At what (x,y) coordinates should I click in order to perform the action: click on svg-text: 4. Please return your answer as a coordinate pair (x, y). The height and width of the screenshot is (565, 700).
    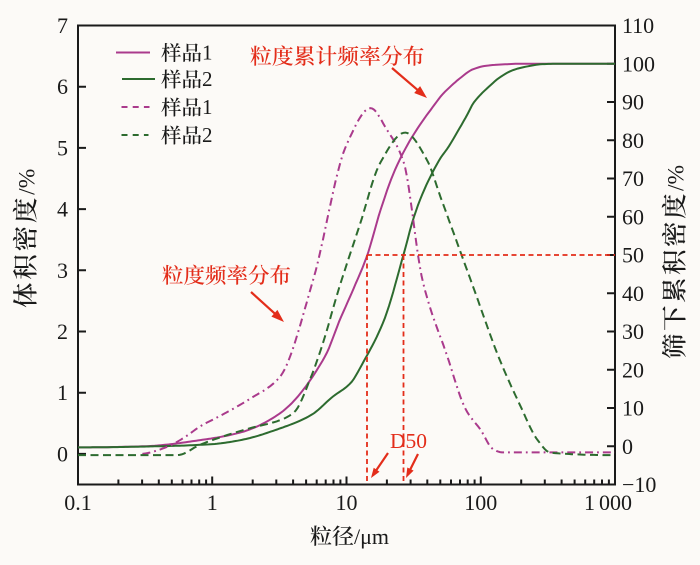
    Looking at the image, I should click on (62, 209).